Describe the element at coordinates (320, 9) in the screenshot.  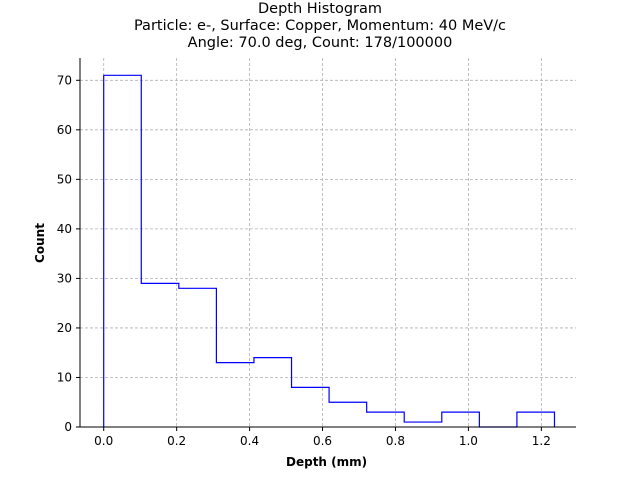
I see `chart-title: Depth Histogram` at that location.